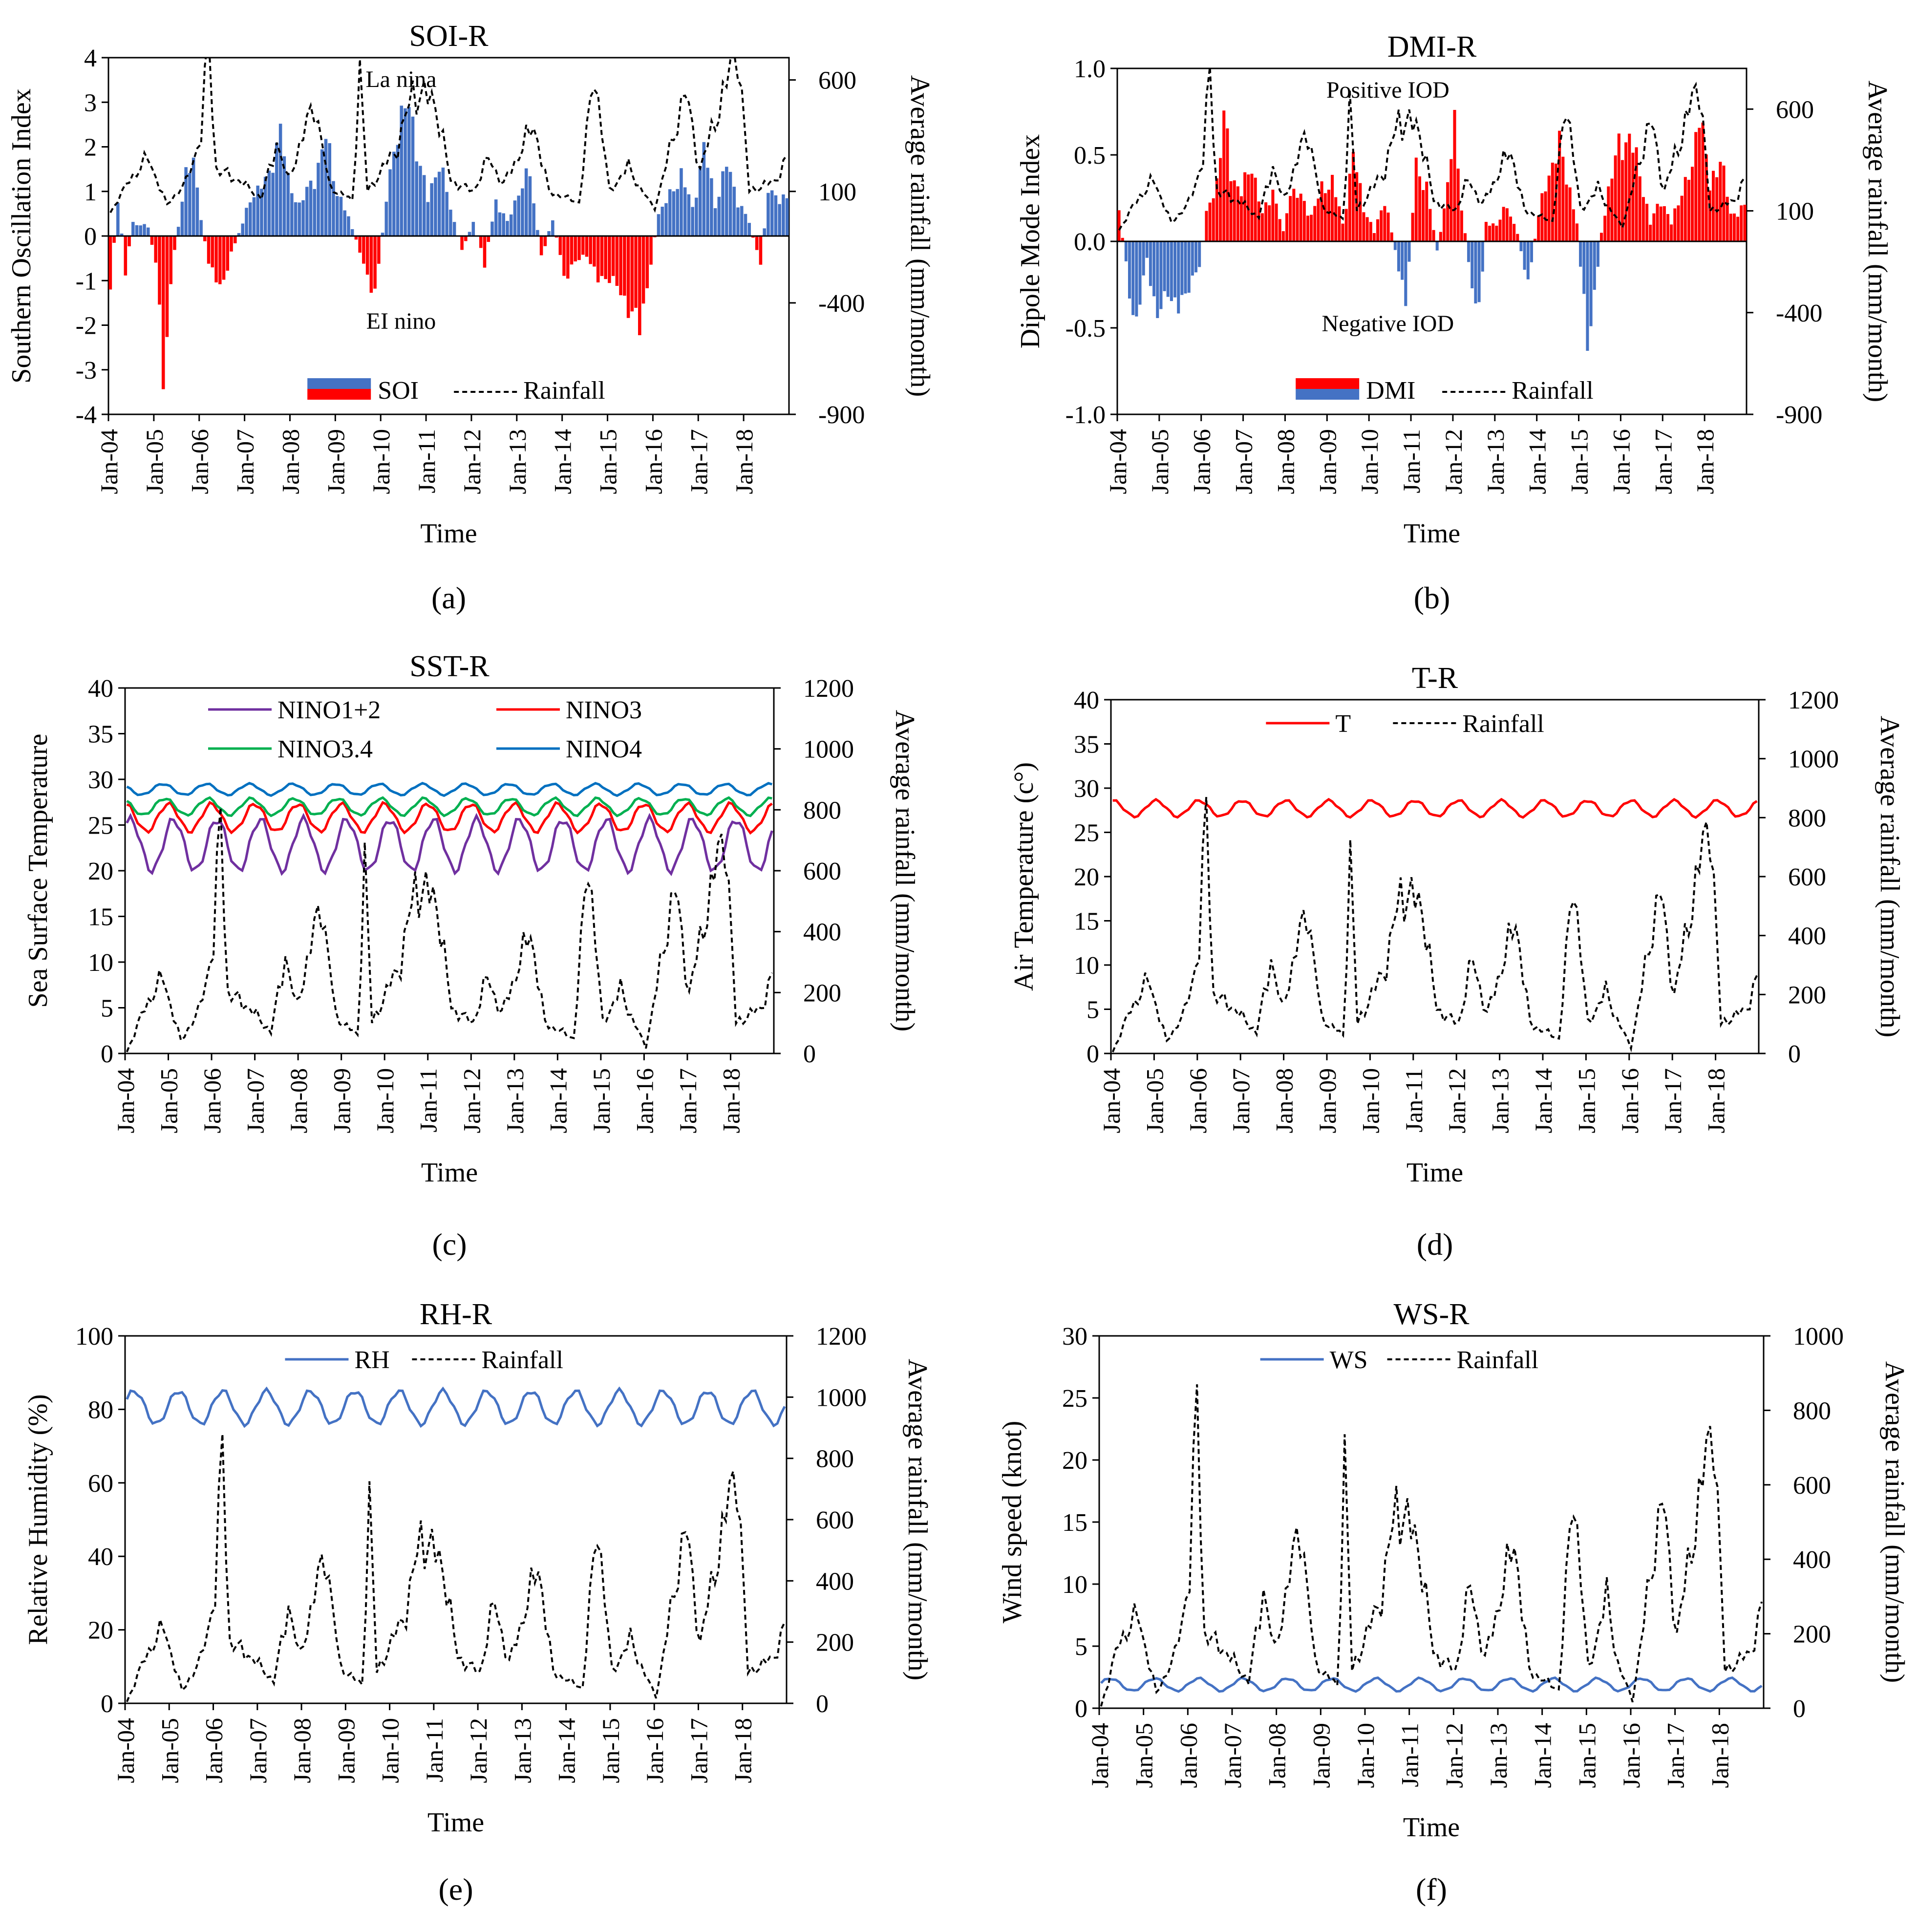 The width and height of the screenshot is (1918, 1932). I want to click on x-tick-label: Jan-14, so click(1542, 1756).